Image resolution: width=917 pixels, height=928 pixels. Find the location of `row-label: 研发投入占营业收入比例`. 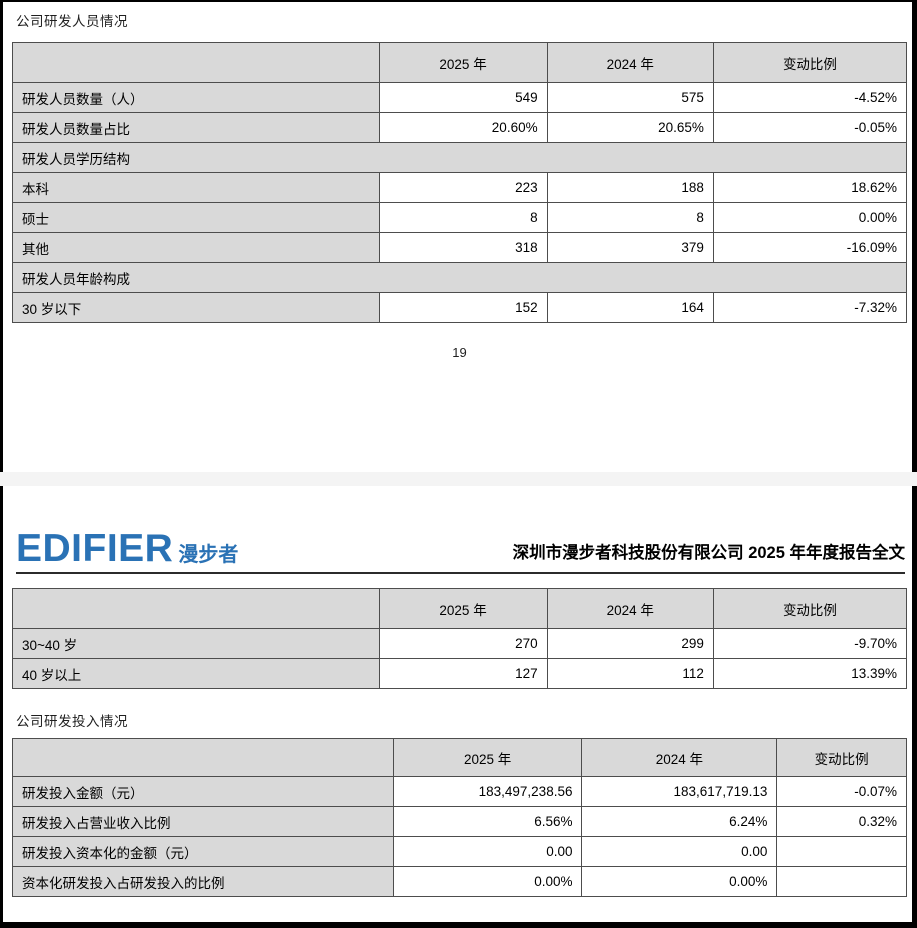

row-label: 研发投入占营业收入比例 is located at coordinates (203, 822).